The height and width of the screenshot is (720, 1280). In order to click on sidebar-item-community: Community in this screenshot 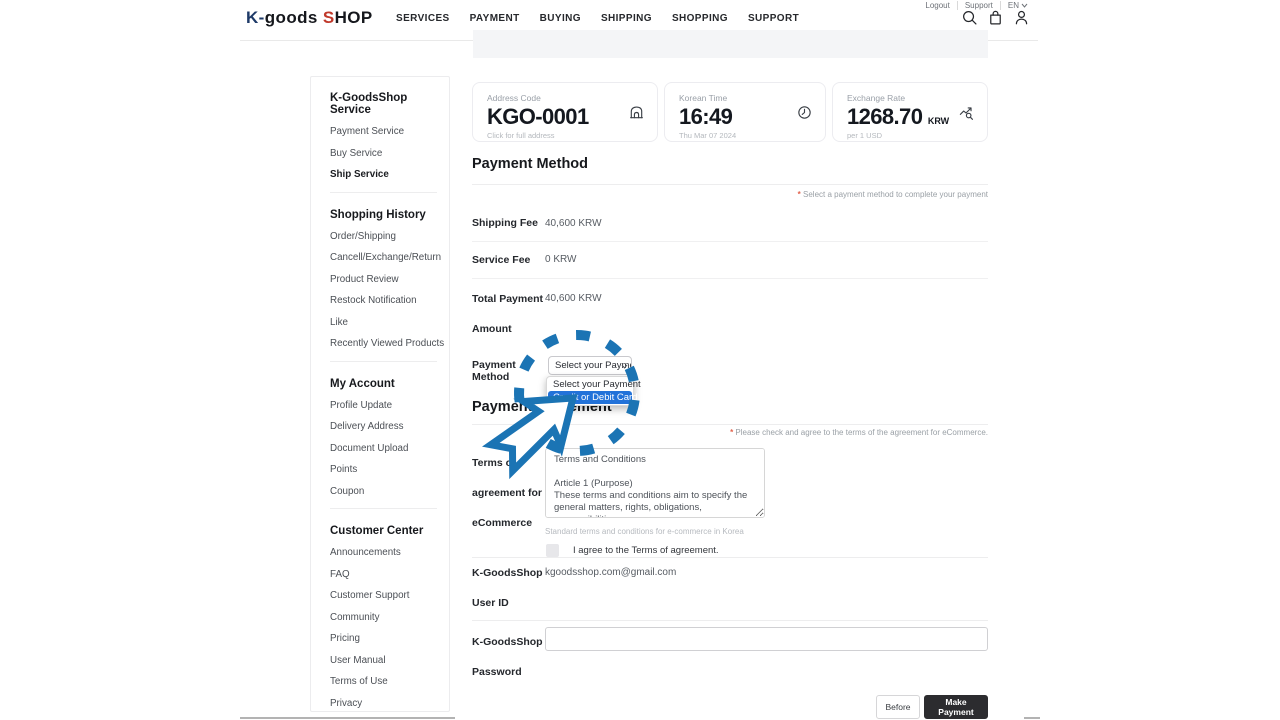, I will do `click(355, 617)`.